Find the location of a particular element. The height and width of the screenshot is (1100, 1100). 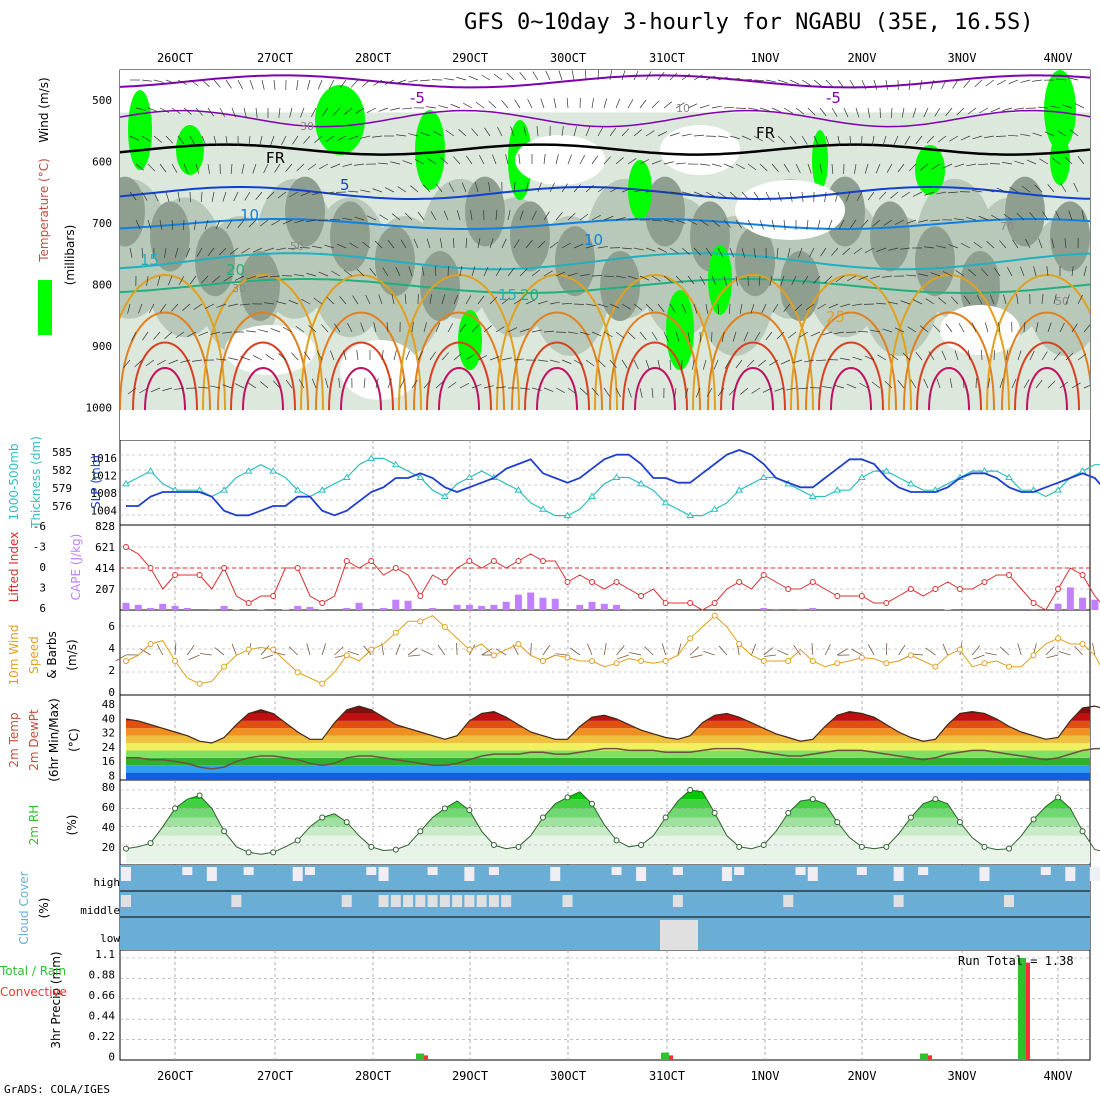

cape-lifted-index-panel is located at coordinates (610, 577).